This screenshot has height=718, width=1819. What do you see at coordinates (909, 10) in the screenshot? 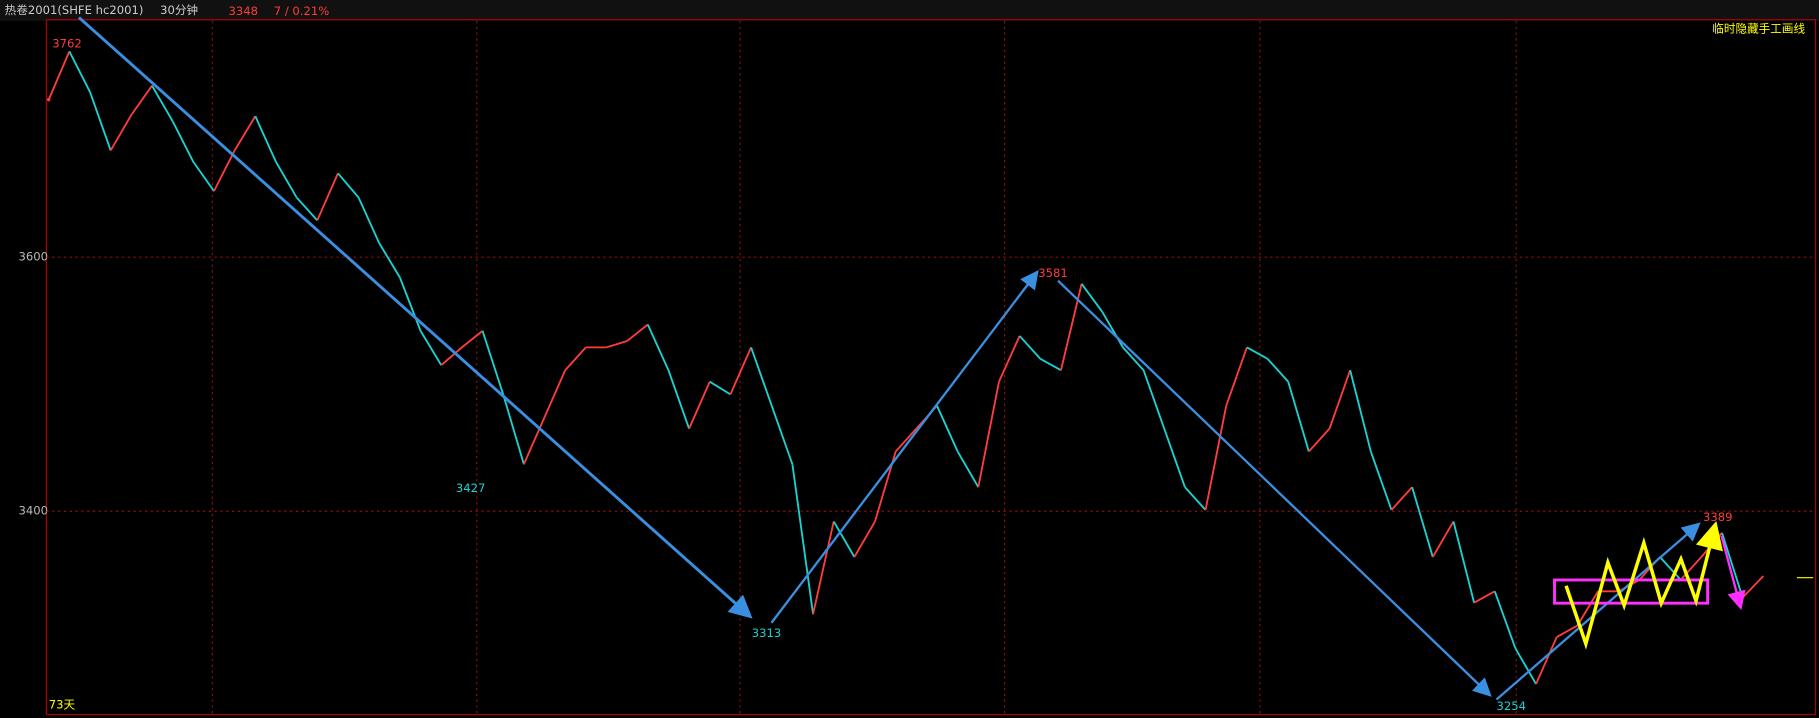
I see `toolbar` at bounding box center [909, 10].